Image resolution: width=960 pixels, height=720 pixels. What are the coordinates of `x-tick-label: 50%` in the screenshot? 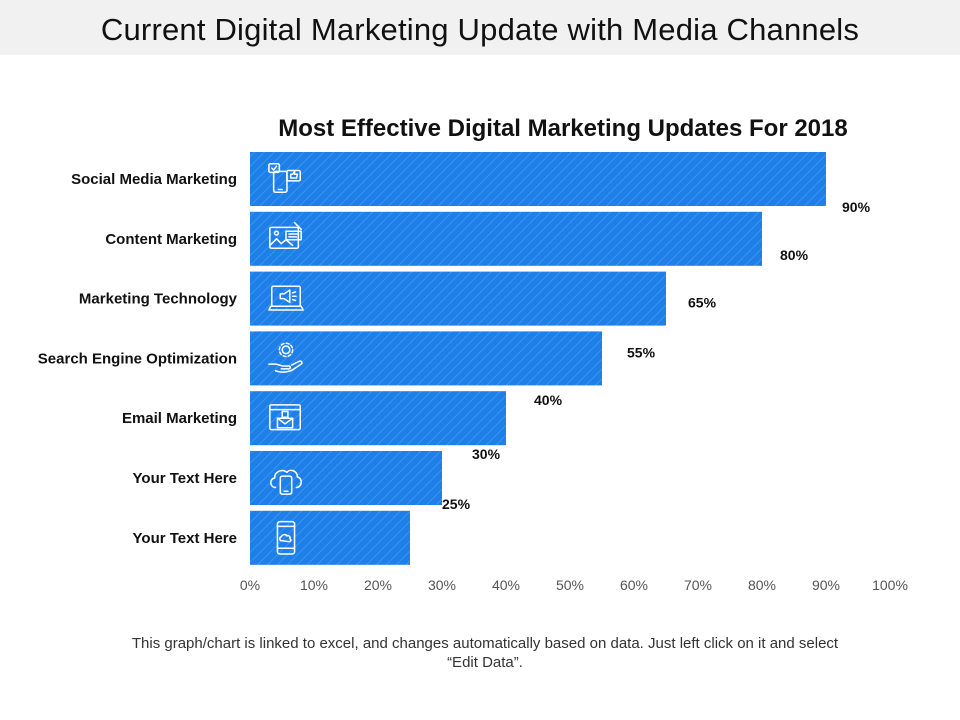 It's located at (570, 585).